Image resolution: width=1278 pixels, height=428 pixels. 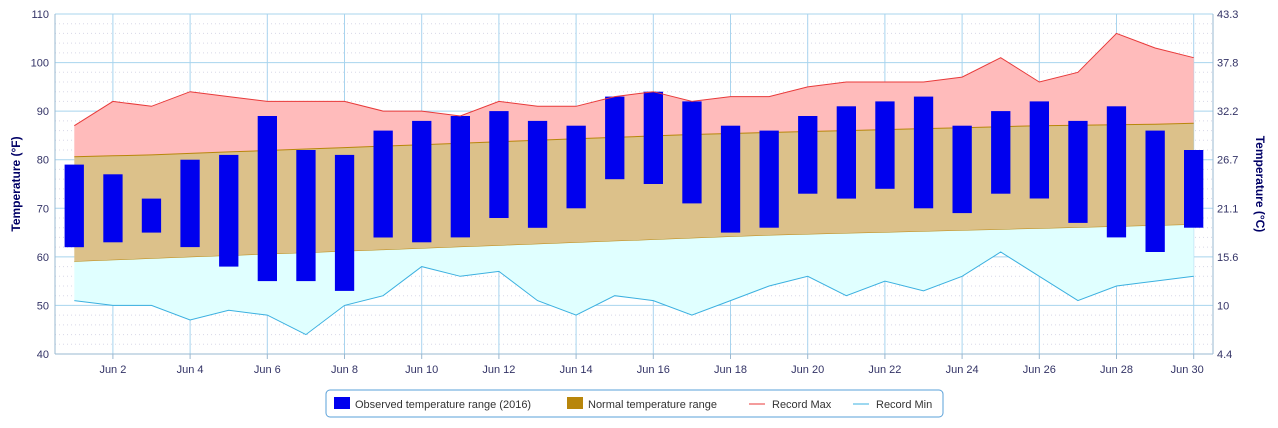 I want to click on y-right-tick-label: 4.4, so click(x=1224, y=355).